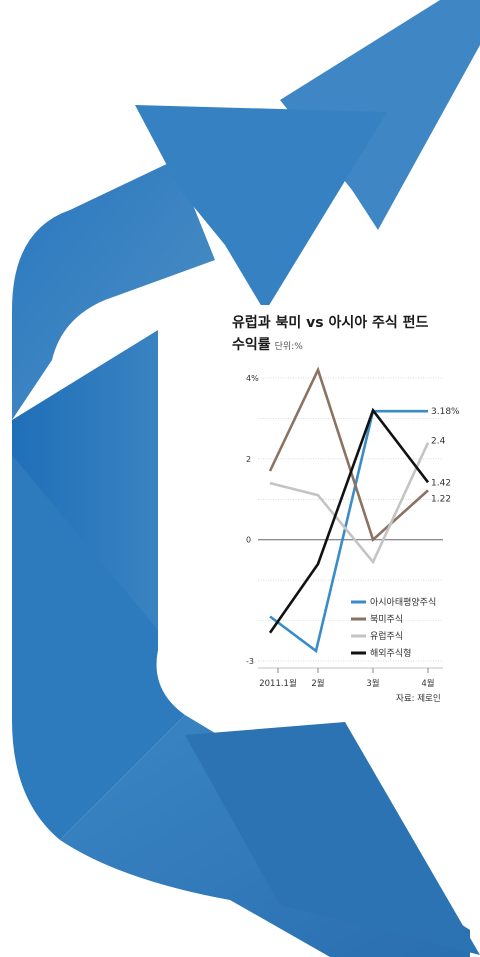 The height and width of the screenshot is (957, 480). Describe the element at coordinates (386, 636) in the screenshot. I see `legend-label: 유럽주식` at that location.